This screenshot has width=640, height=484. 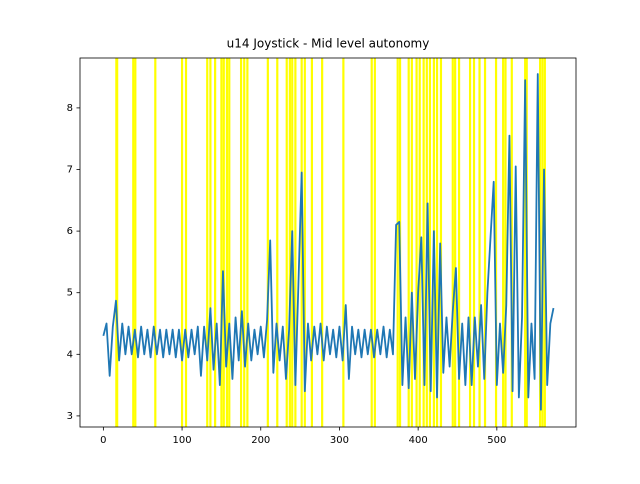 I want to click on x-tick-label: 200, so click(x=260, y=440).